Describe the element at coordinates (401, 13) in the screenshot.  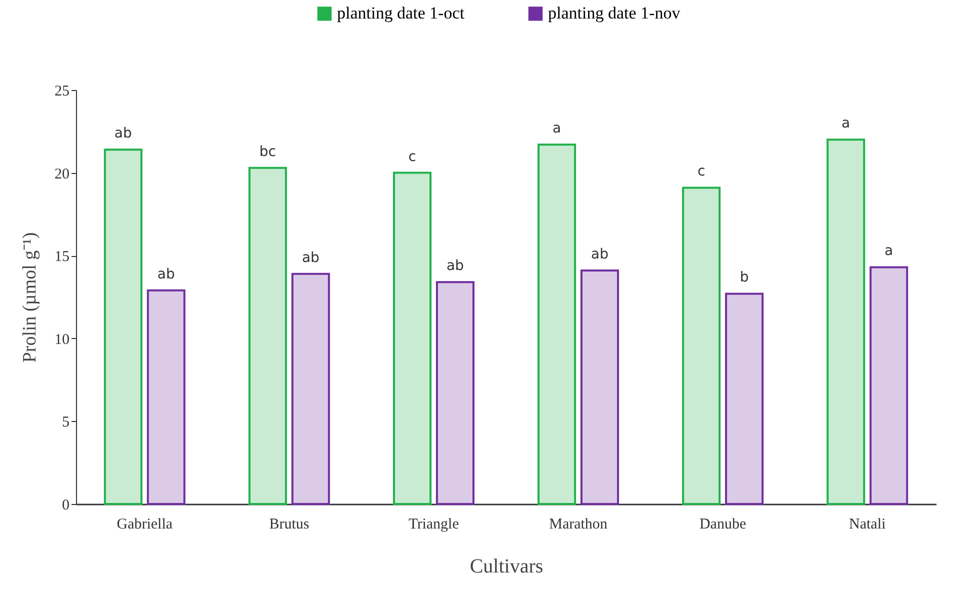
I see `legend-label: planting date 1-oct` at that location.